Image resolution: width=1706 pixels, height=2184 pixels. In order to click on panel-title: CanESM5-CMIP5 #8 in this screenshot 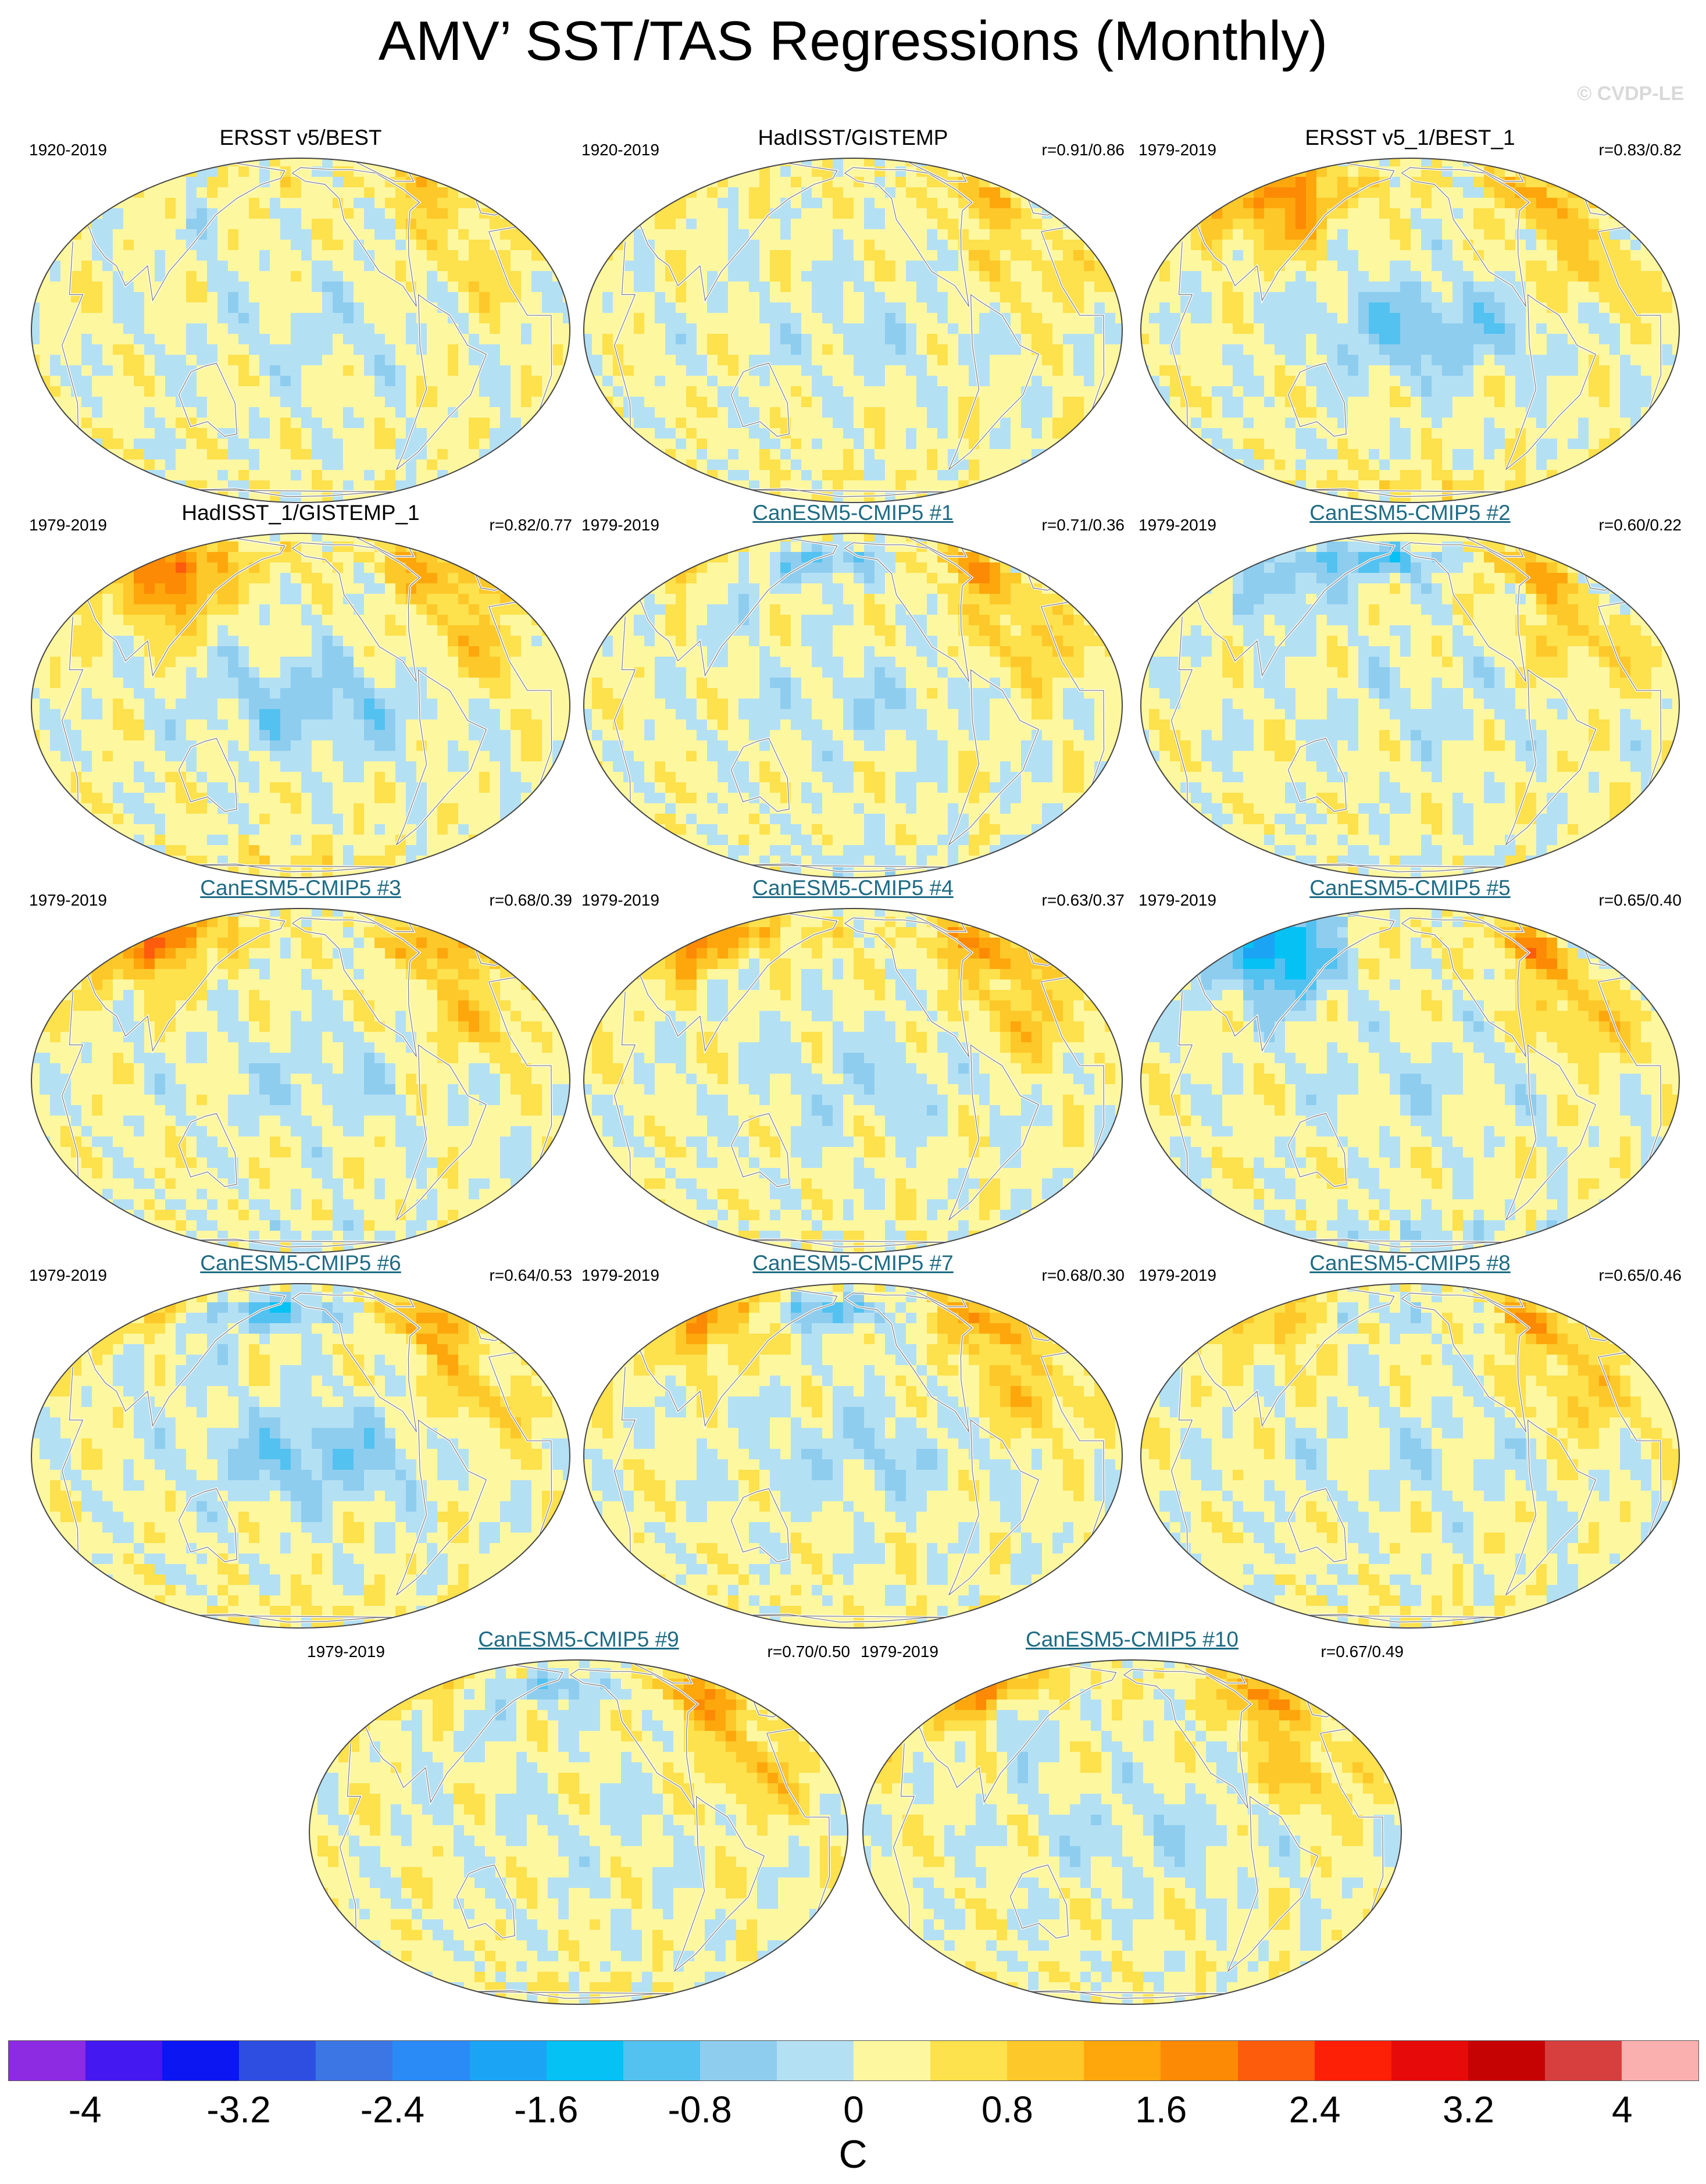, I will do `click(1410, 1264)`.